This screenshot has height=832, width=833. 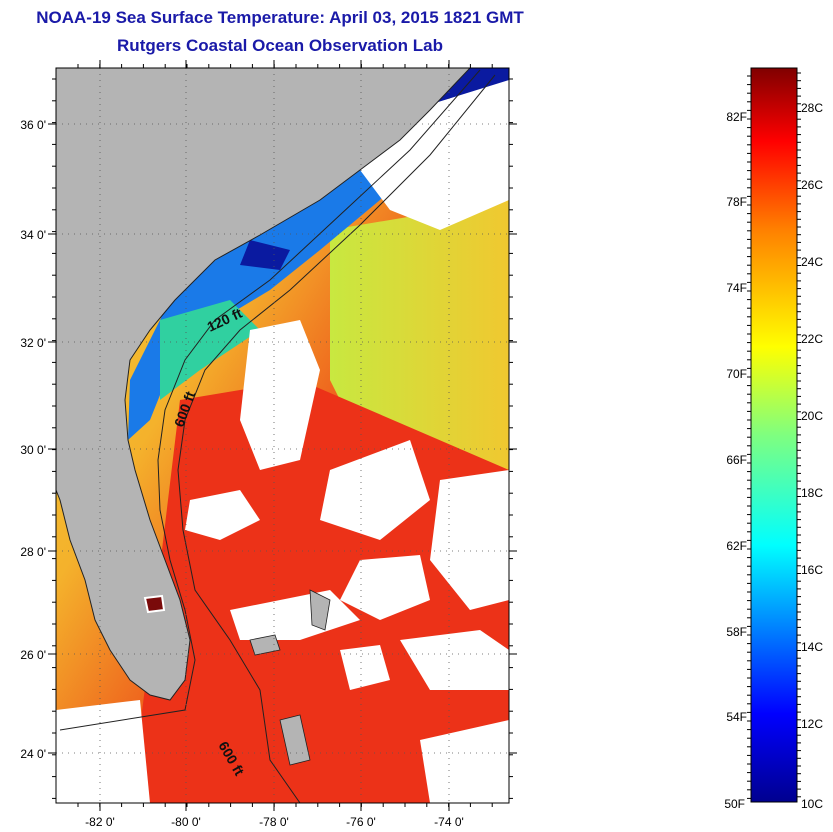 I want to click on colorbar-c-label: 14C, so click(x=812, y=647).